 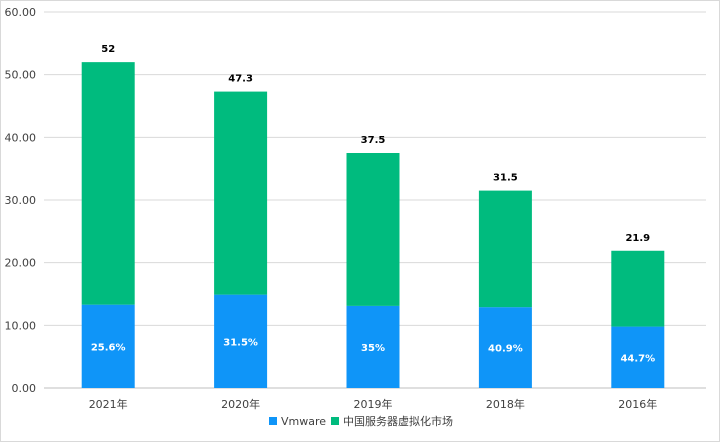 What do you see at coordinates (24, 388) in the screenshot?
I see `y-tick-label: 0.00` at bounding box center [24, 388].